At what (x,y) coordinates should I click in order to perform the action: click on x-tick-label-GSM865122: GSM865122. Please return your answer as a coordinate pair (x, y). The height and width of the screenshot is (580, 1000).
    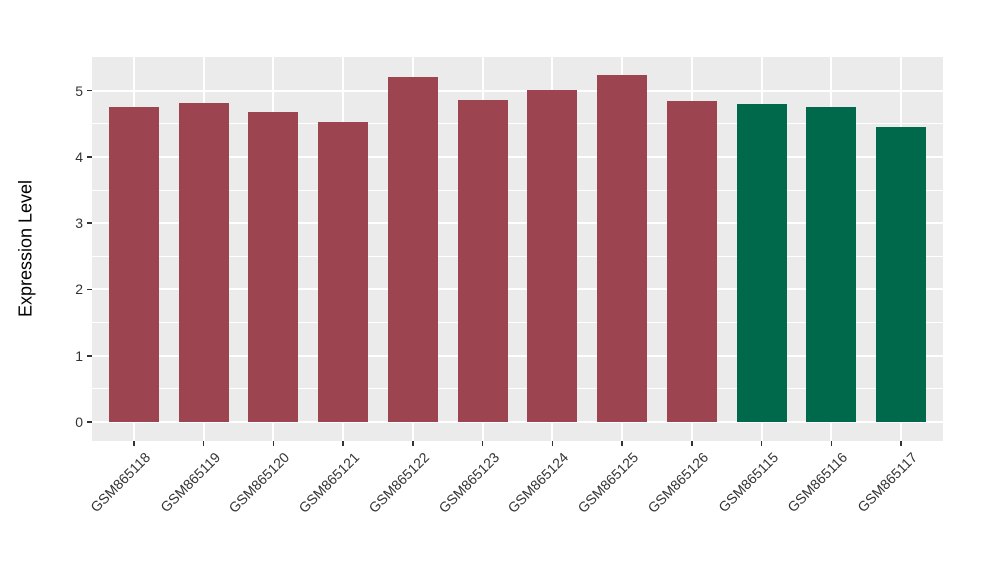
    Looking at the image, I should click on (399, 482).